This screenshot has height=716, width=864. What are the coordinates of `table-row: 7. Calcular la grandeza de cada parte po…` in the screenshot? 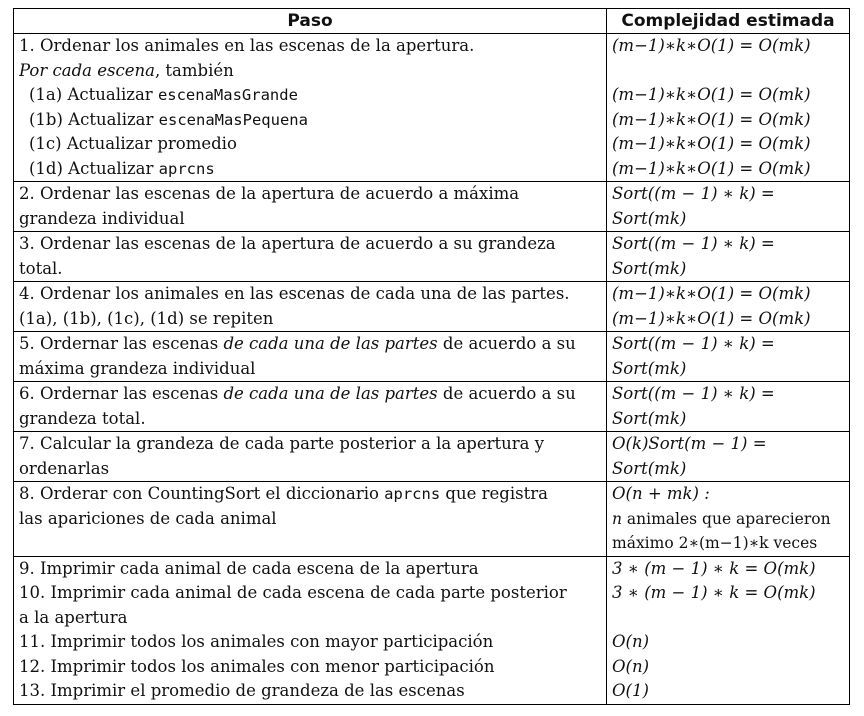 It's located at (431, 456).